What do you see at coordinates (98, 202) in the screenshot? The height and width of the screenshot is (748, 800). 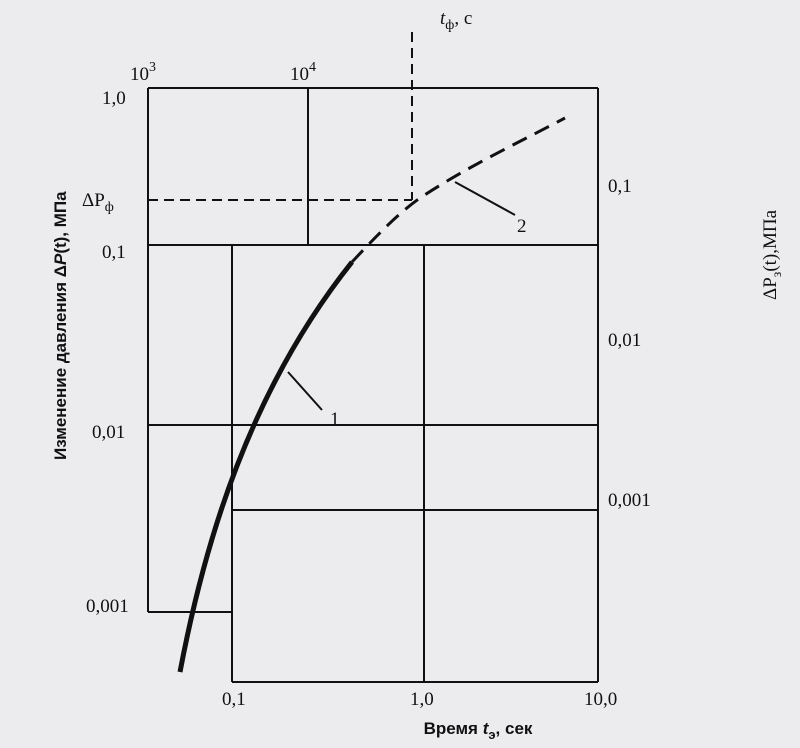 I see `delta-p-label: ΔPф` at bounding box center [98, 202].